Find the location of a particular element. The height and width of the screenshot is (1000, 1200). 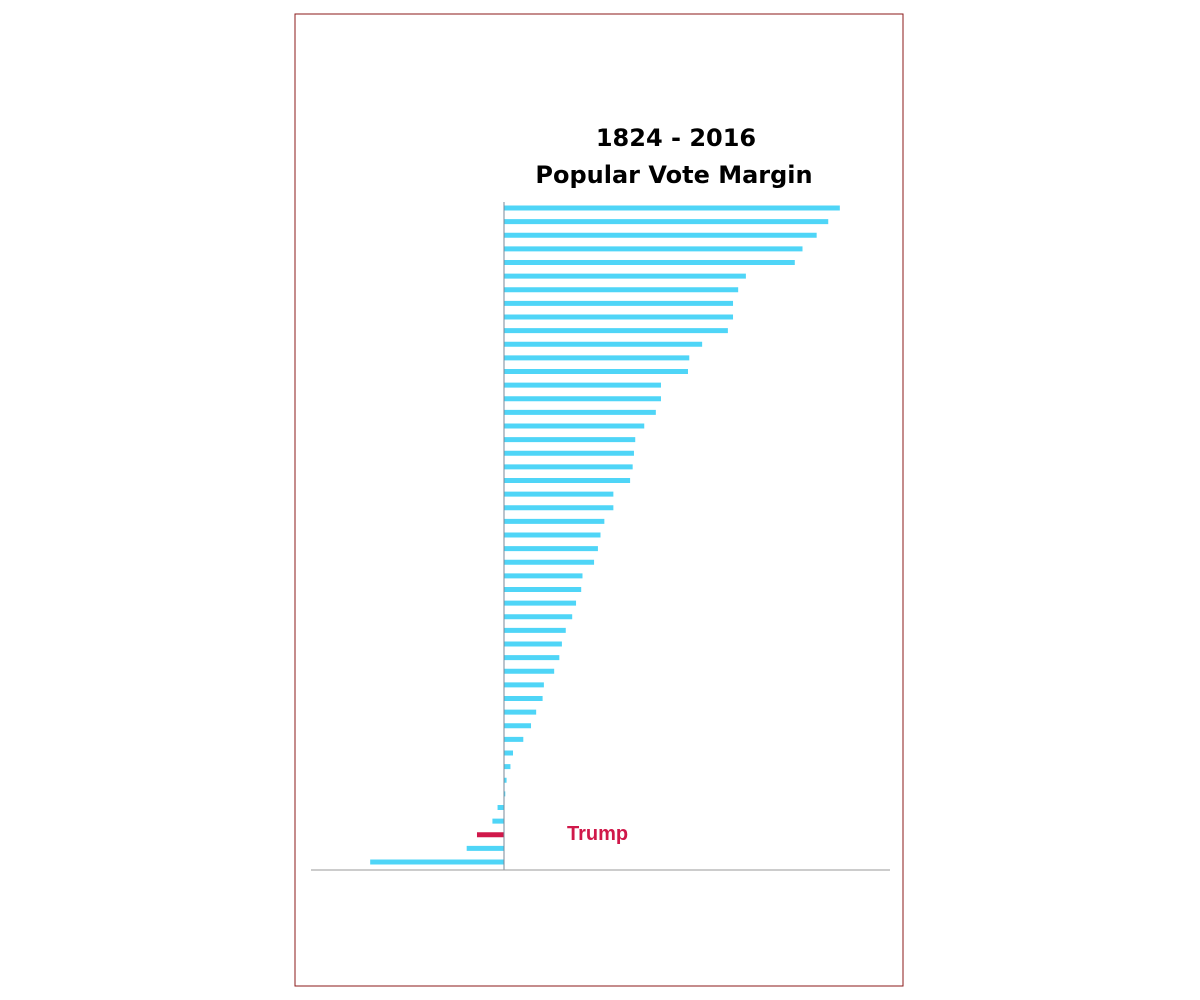

chart-title: Popular Vote Margin is located at coordinates (673, 175).